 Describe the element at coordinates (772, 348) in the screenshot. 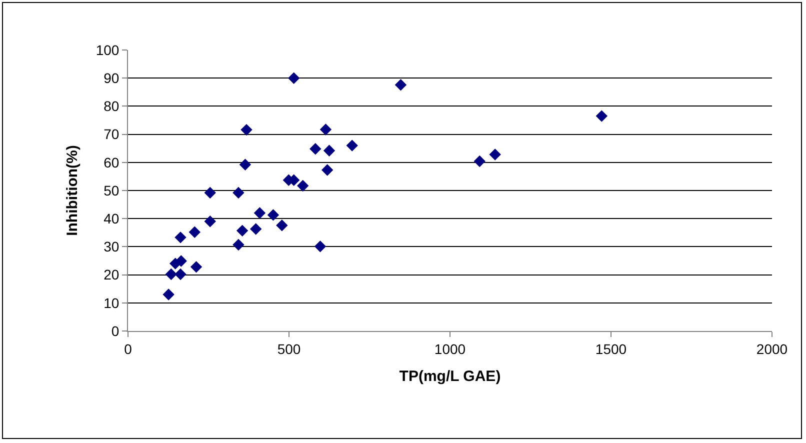

I see `x-tick-label: 2000` at that location.